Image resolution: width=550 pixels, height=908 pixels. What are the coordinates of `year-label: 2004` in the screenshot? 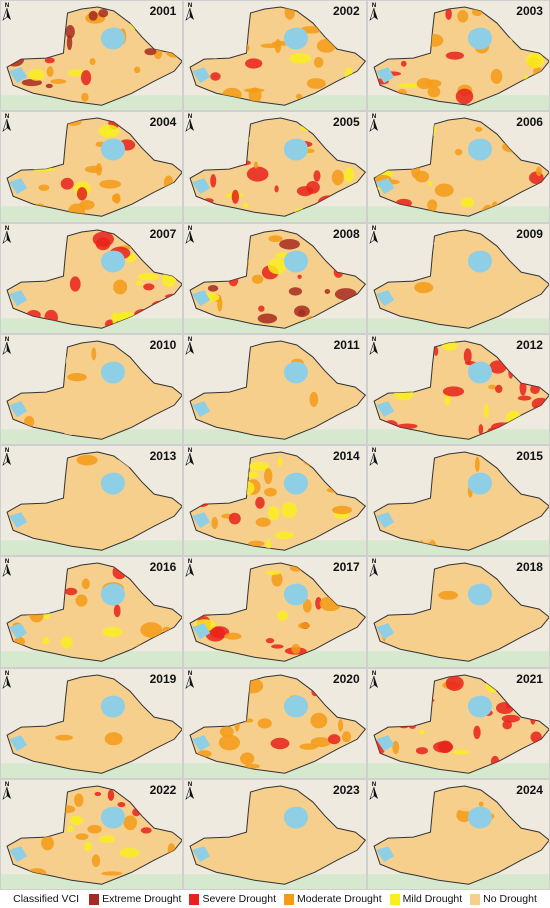 It's located at (163, 122).